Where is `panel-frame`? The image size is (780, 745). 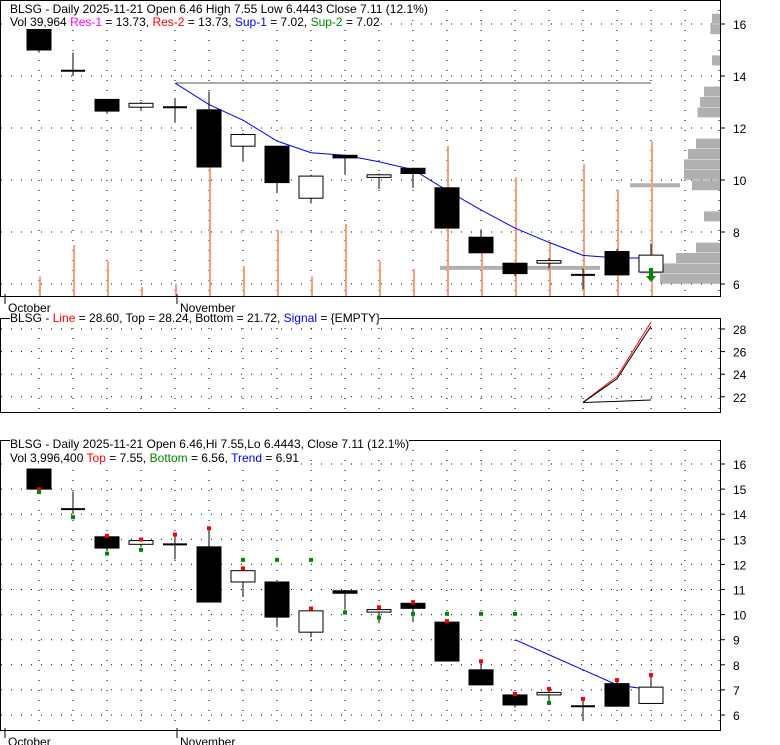 panel-frame is located at coordinates (360, 365).